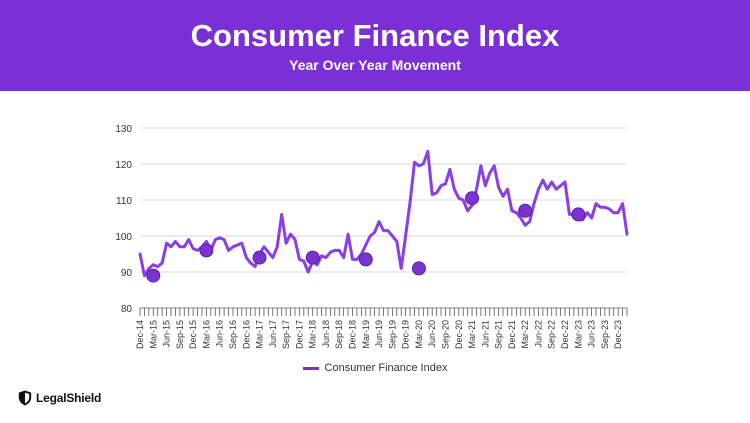 The width and height of the screenshot is (750, 423). Describe the element at coordinates (123, 219) in the screenshot. I see `y-axis-ticks: 80 90 100 110 120 130` at that location.